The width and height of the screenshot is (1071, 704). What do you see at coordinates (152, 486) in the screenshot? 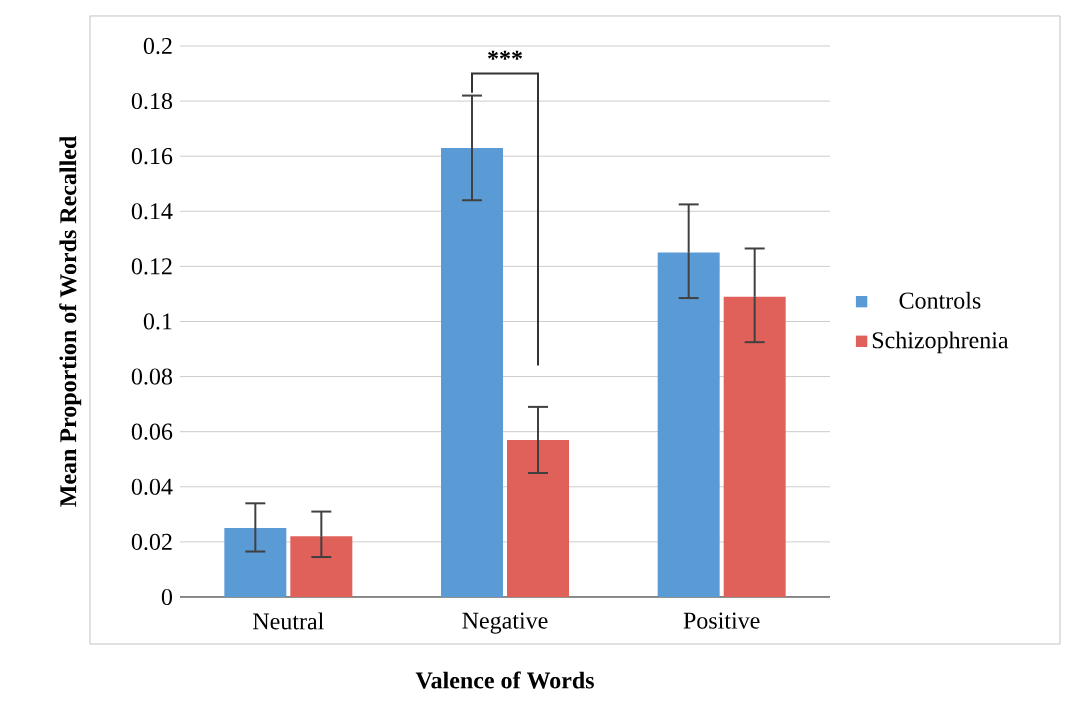
I see `y-tick-label: 0.04` at bounding box center [152, 486].